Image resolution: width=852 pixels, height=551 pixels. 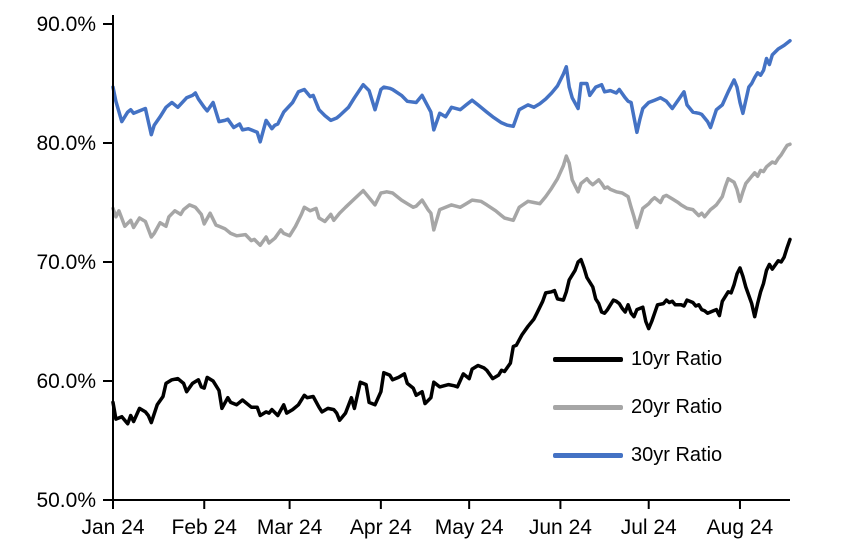 I want to click on legend-swatch-30yr, so click(x=588, y=455).